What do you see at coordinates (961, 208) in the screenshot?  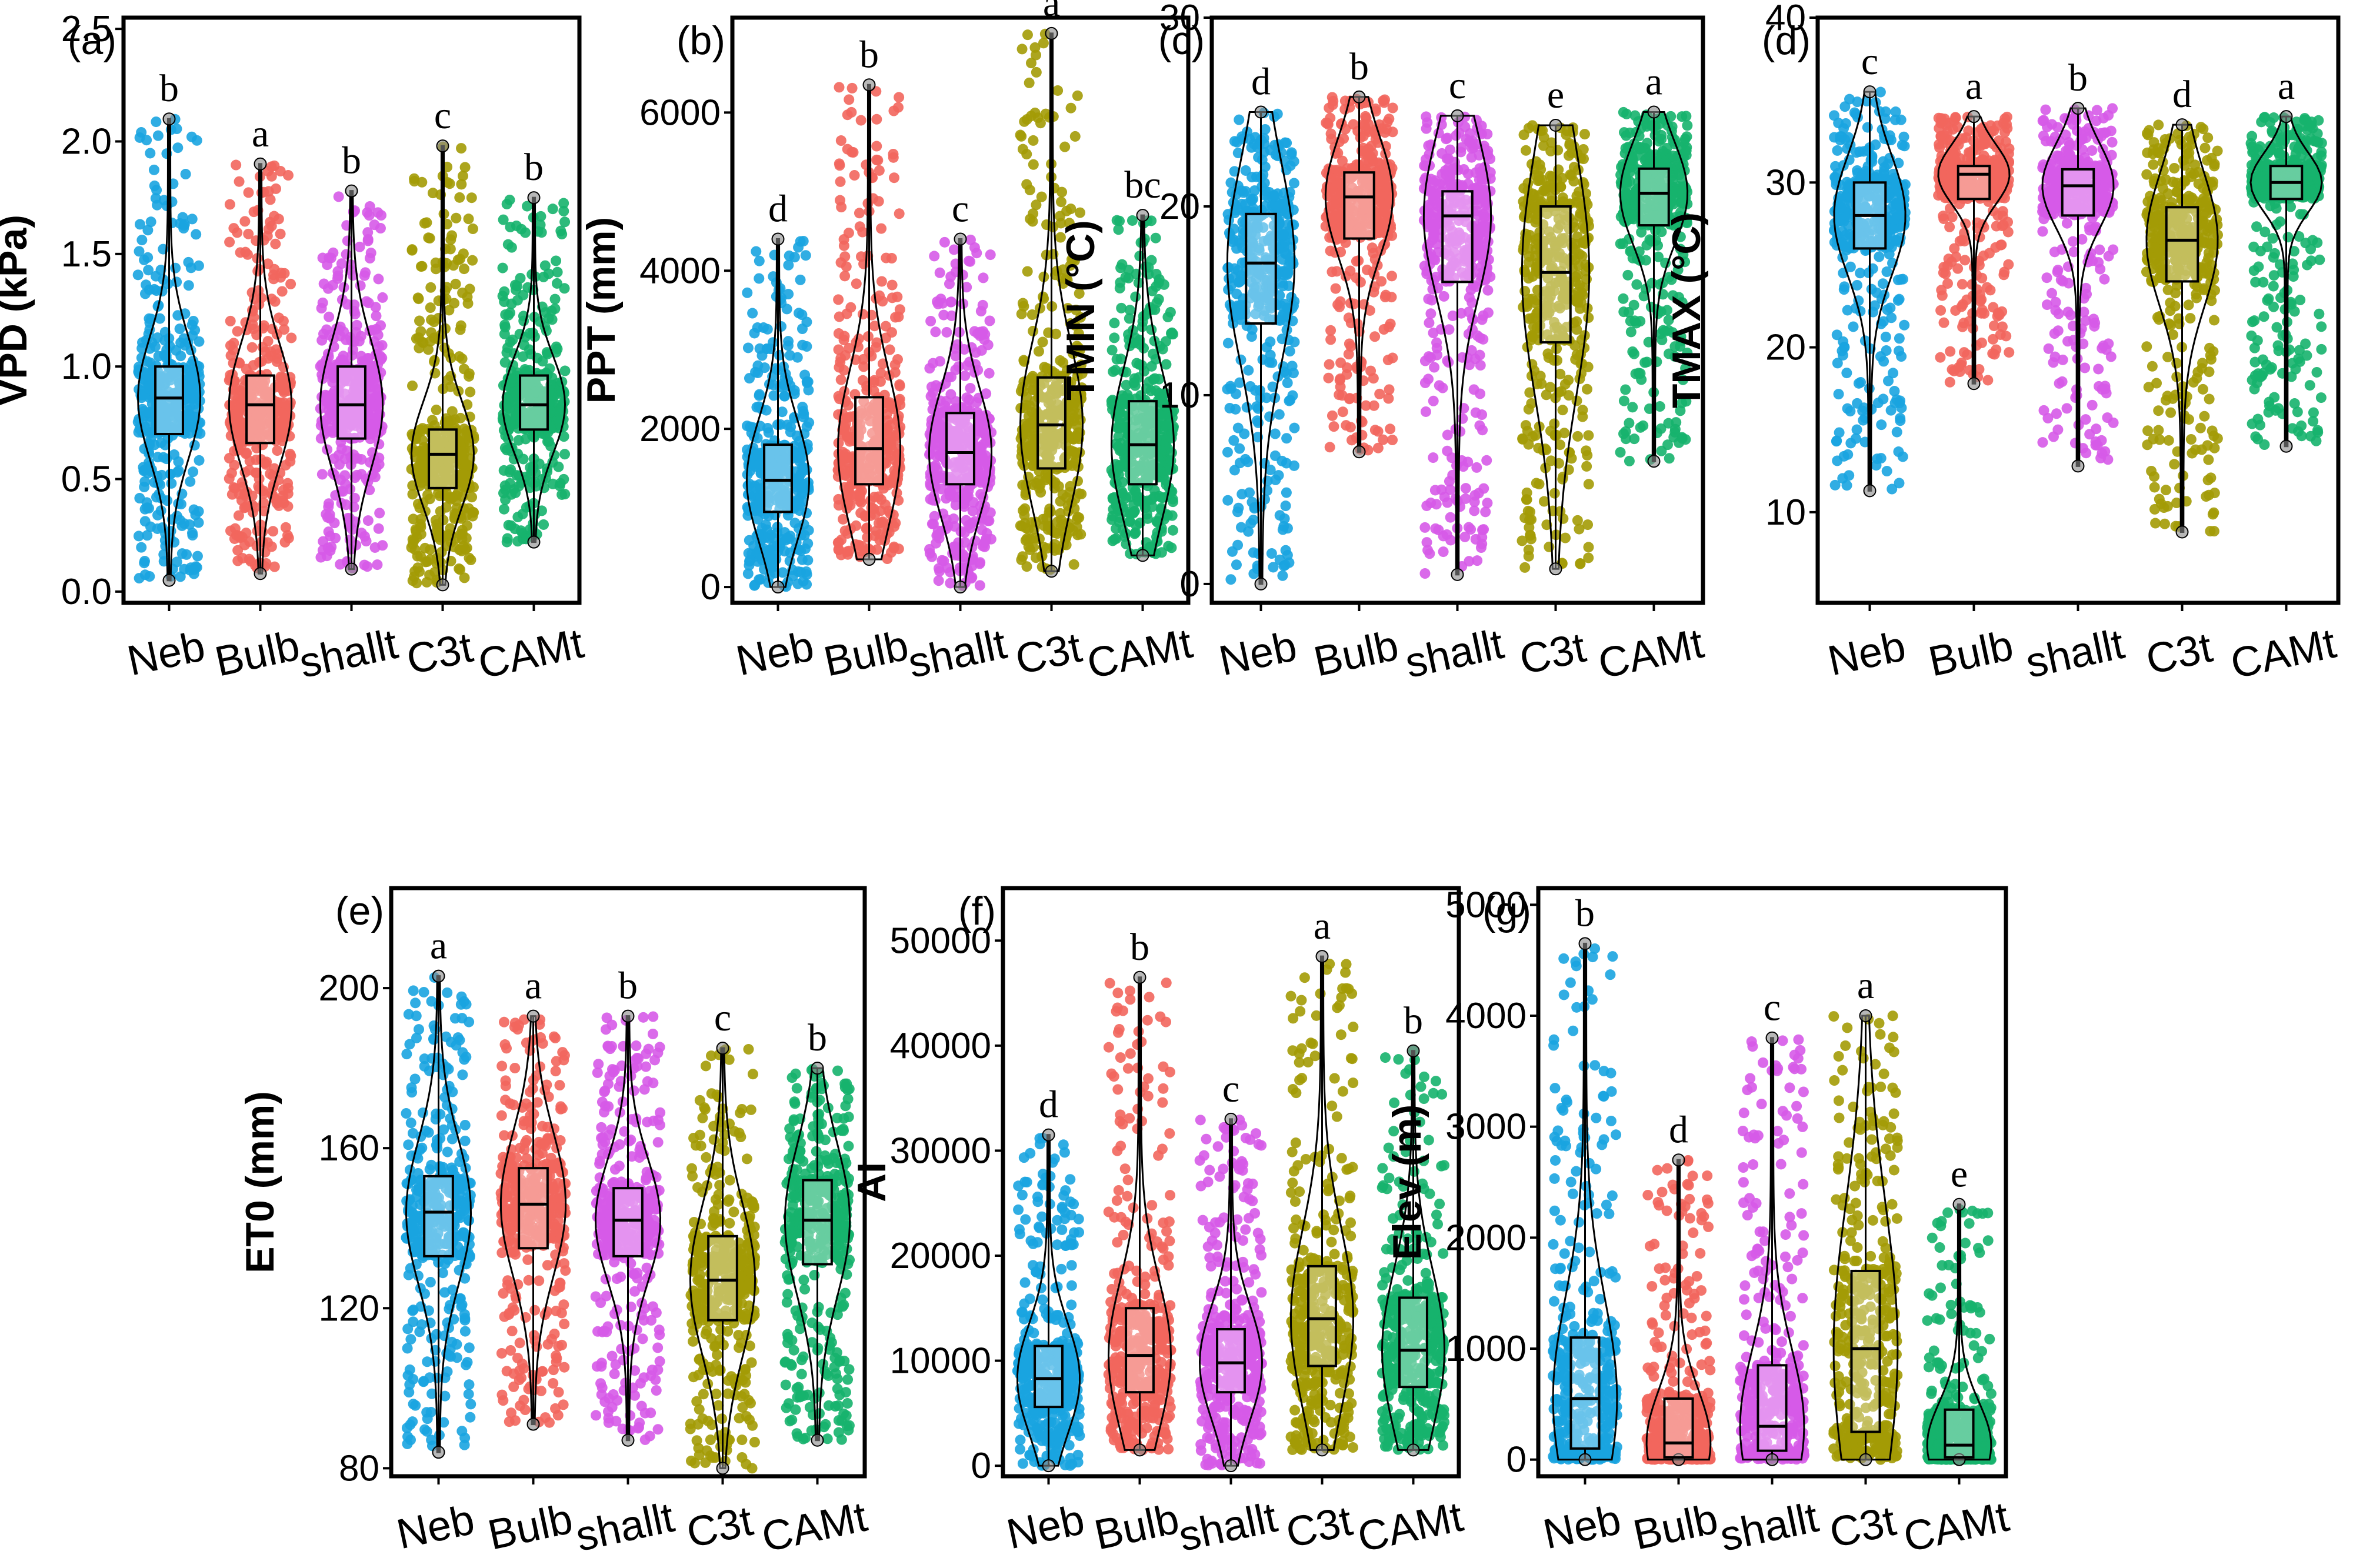 I see `significance-letter: c` at bounding box center [961, 208].